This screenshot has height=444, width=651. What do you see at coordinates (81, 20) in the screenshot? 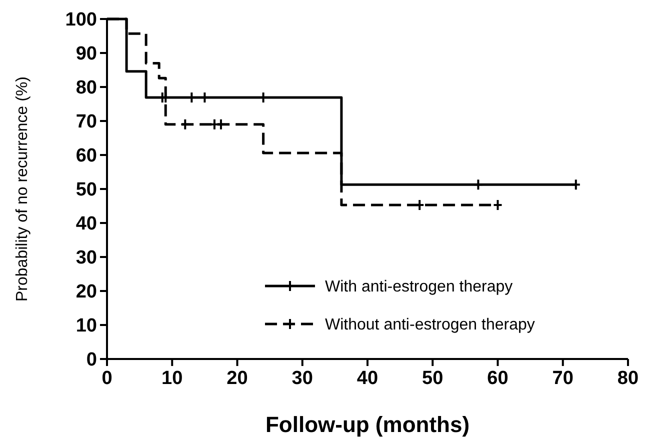
I see `y-tick-label: 100` at bounding box center [81, 20].